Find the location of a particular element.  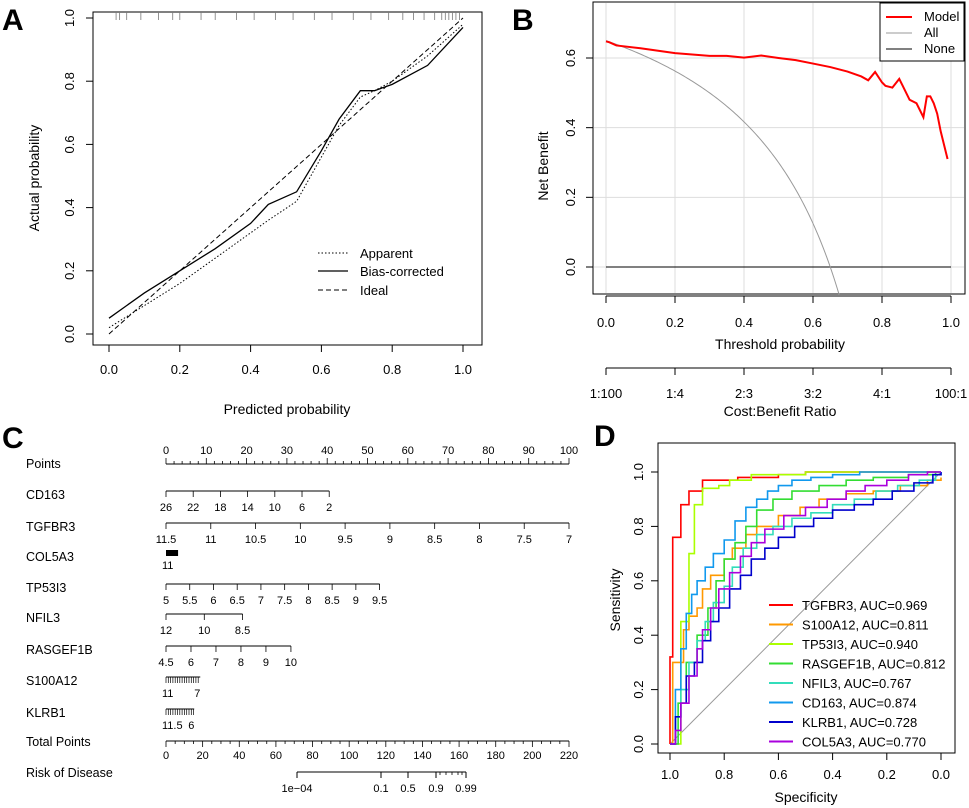

panel-d-ytick-label: 0.8 is located at coordinates (638, 526).